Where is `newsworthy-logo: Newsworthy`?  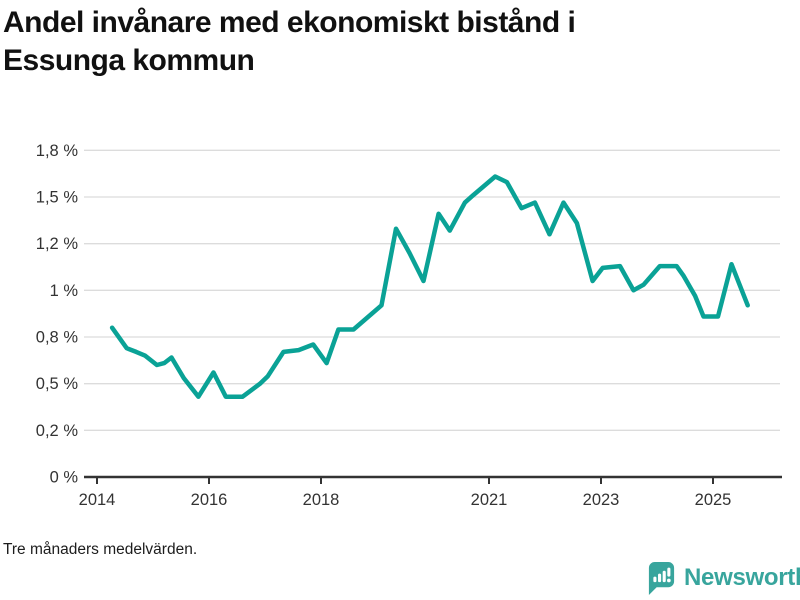 newsworthy-logo: Newsworthy is located at coordinates (723, 578).